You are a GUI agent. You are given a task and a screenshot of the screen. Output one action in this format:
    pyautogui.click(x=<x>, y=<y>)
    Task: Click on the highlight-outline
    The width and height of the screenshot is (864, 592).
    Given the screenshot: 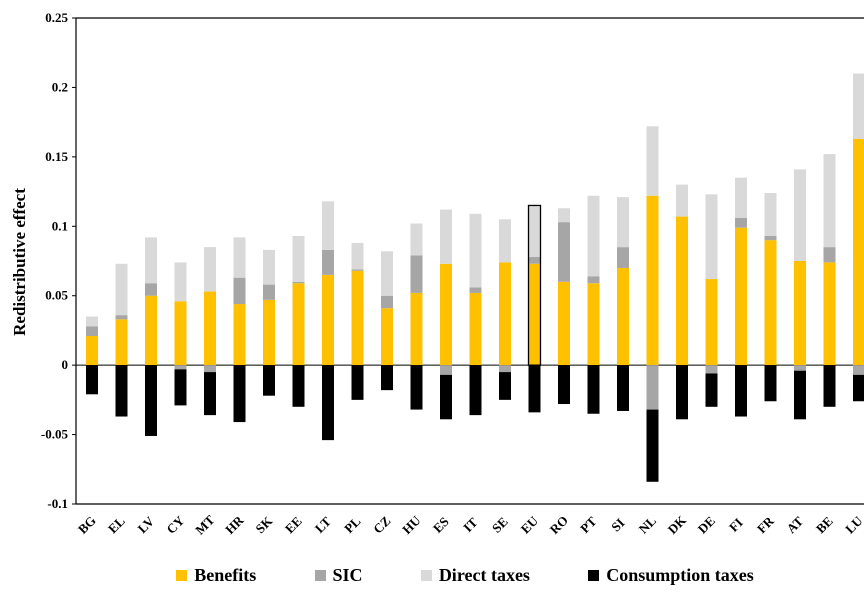 What is the action you would take?
    pyautogui.click(x=534, y=285)
    